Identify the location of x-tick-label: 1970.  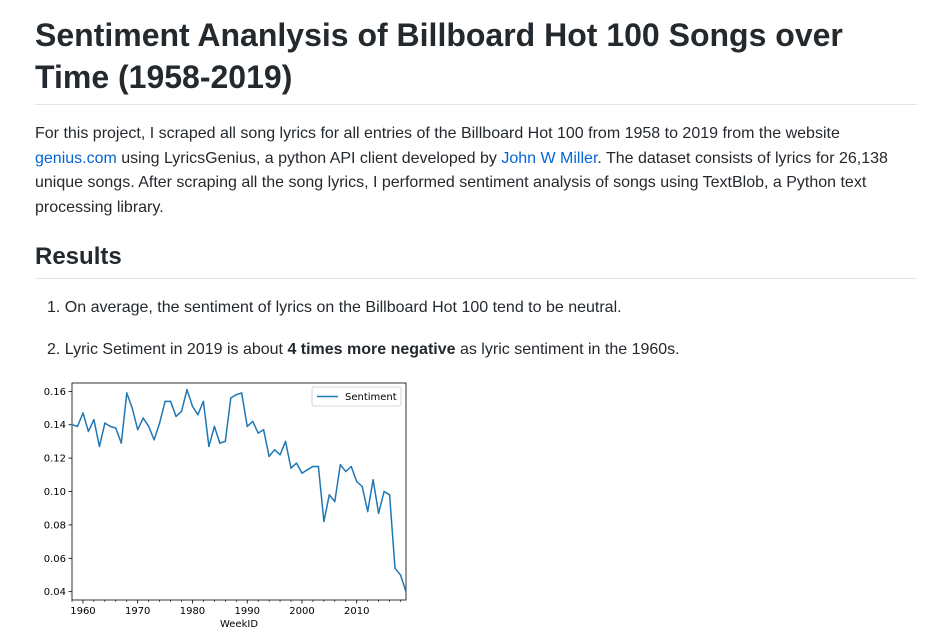
(137, 611).